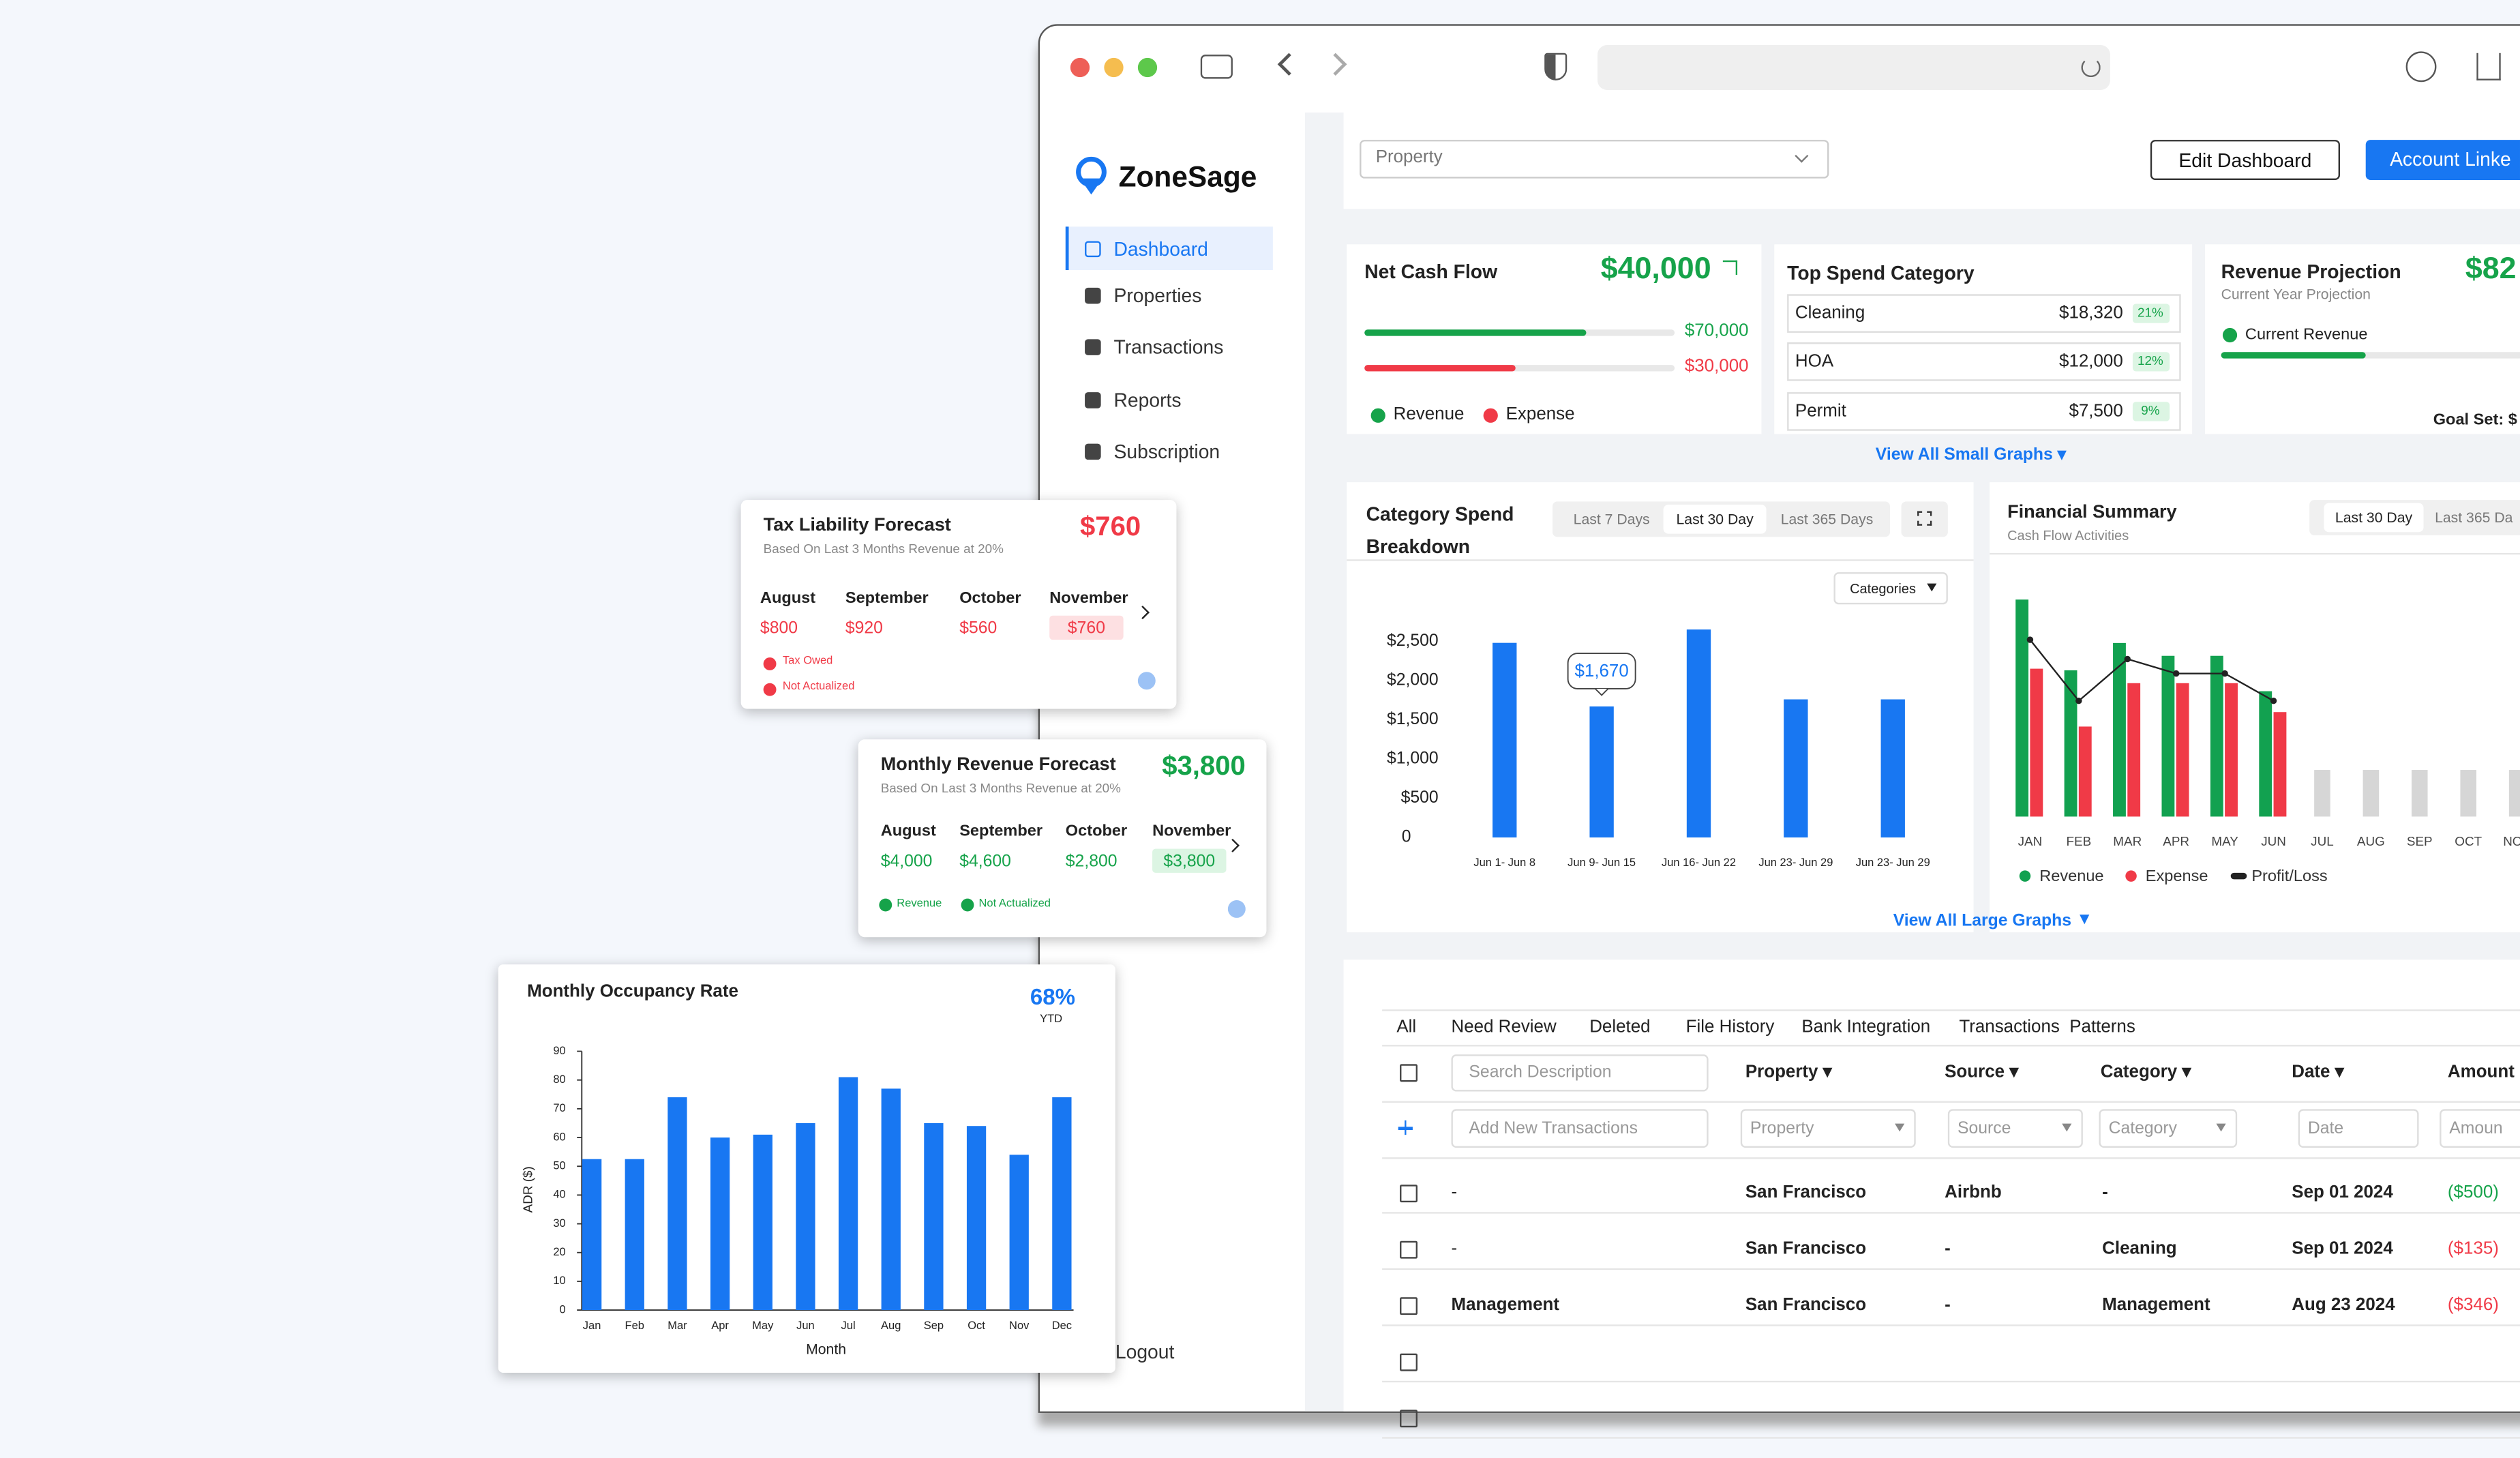 The image size is (2520, 1458). I want to click on card-title: Net Cash Flow, so click(1431, 271).